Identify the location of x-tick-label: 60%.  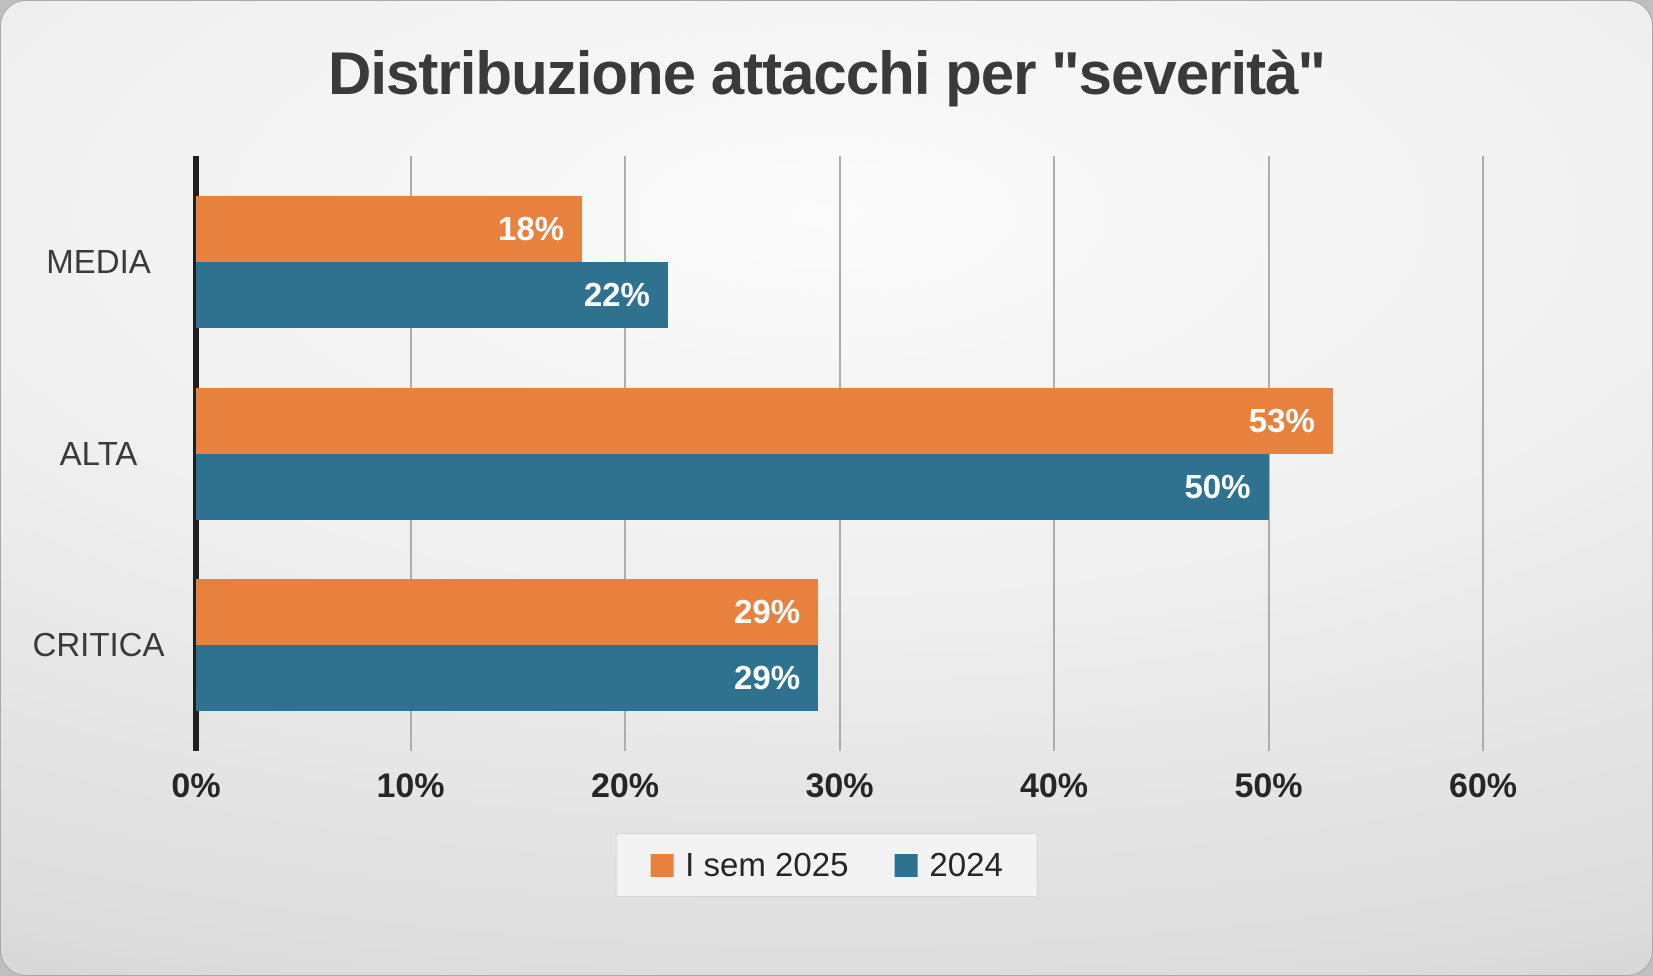
(1483, 786).